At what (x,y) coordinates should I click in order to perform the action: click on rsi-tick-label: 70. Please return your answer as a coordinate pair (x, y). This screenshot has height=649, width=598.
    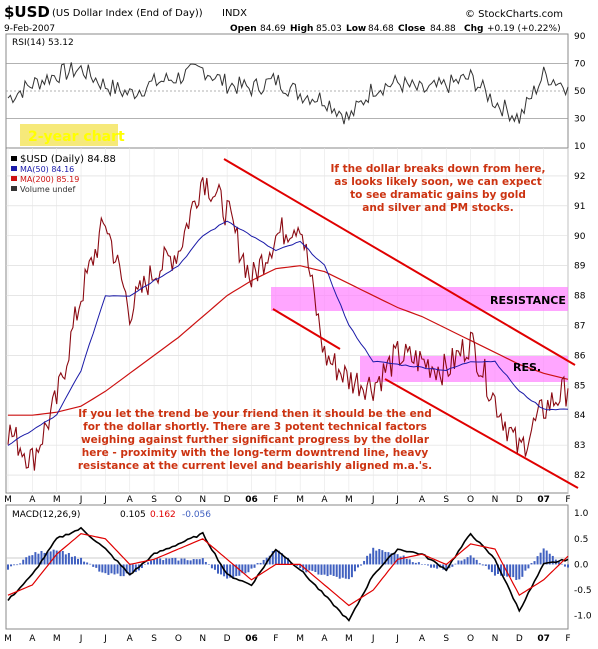
    Looking at the image, I should click on (580, 65).